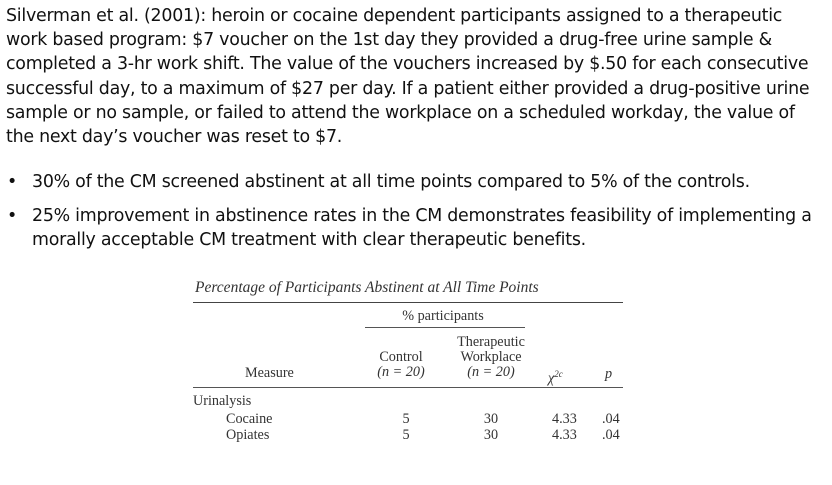  I want to click on group-header-rule, so click(445, 327).